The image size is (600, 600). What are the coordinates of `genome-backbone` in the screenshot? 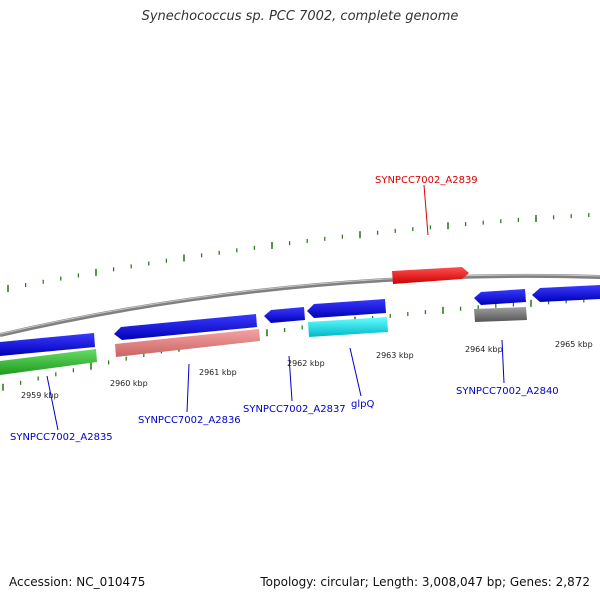 It's located at (300, 305).